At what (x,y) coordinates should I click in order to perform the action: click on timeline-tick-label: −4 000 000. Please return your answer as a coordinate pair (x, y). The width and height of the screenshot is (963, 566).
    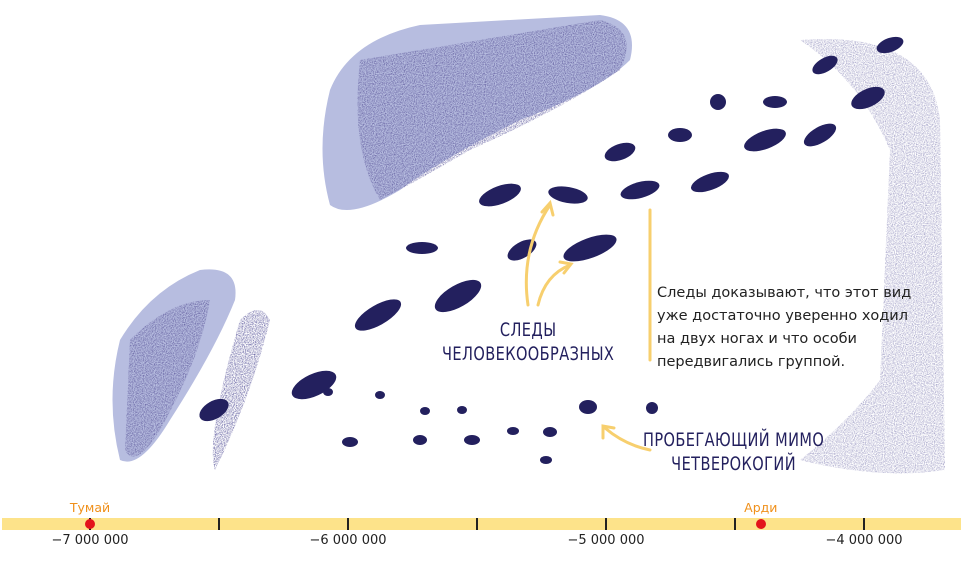
    Looking at the image, I should click on (864, 540).